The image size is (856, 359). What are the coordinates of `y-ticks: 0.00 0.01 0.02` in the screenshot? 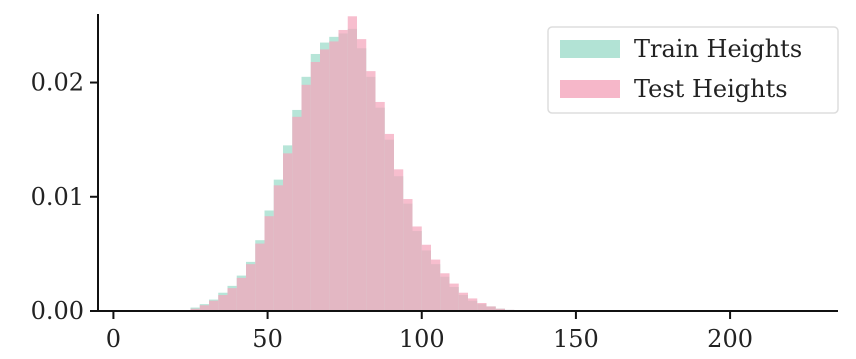 It's located at (64, 197).